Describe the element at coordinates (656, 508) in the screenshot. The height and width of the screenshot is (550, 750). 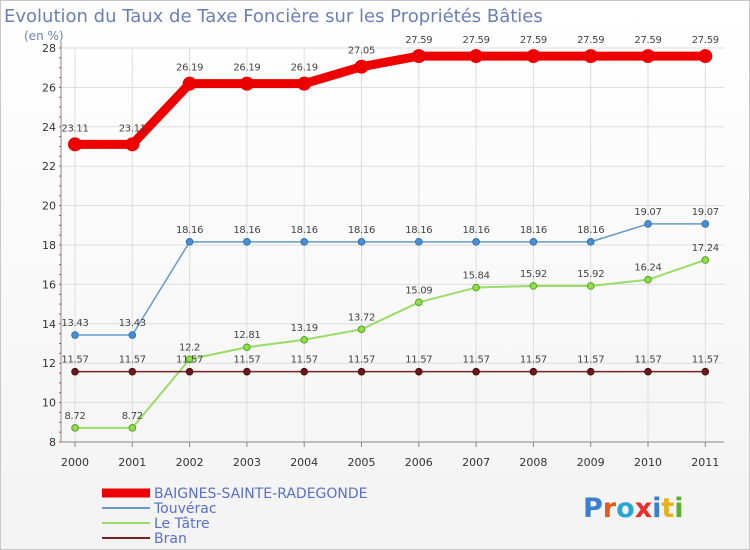
I see `logo-letter: i` at that location.